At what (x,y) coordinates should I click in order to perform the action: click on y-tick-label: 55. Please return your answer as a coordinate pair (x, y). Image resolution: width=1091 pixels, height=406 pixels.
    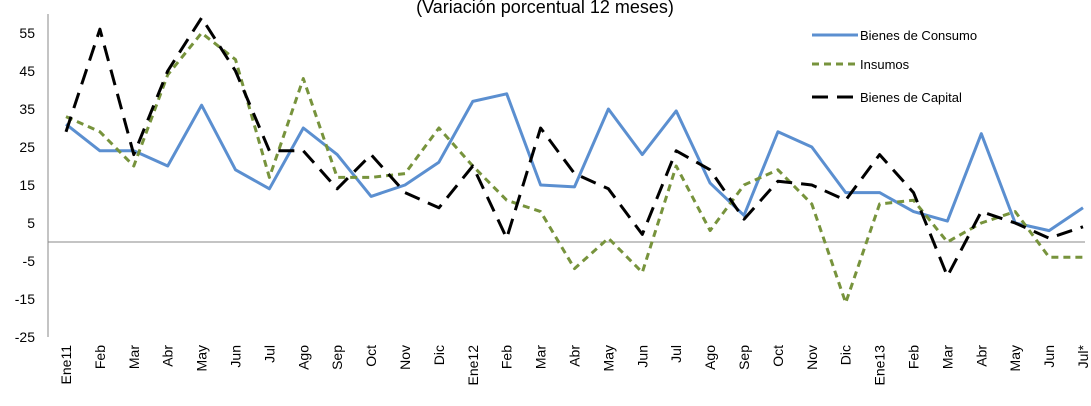
    Looking at the image, I should click on (27, 33).